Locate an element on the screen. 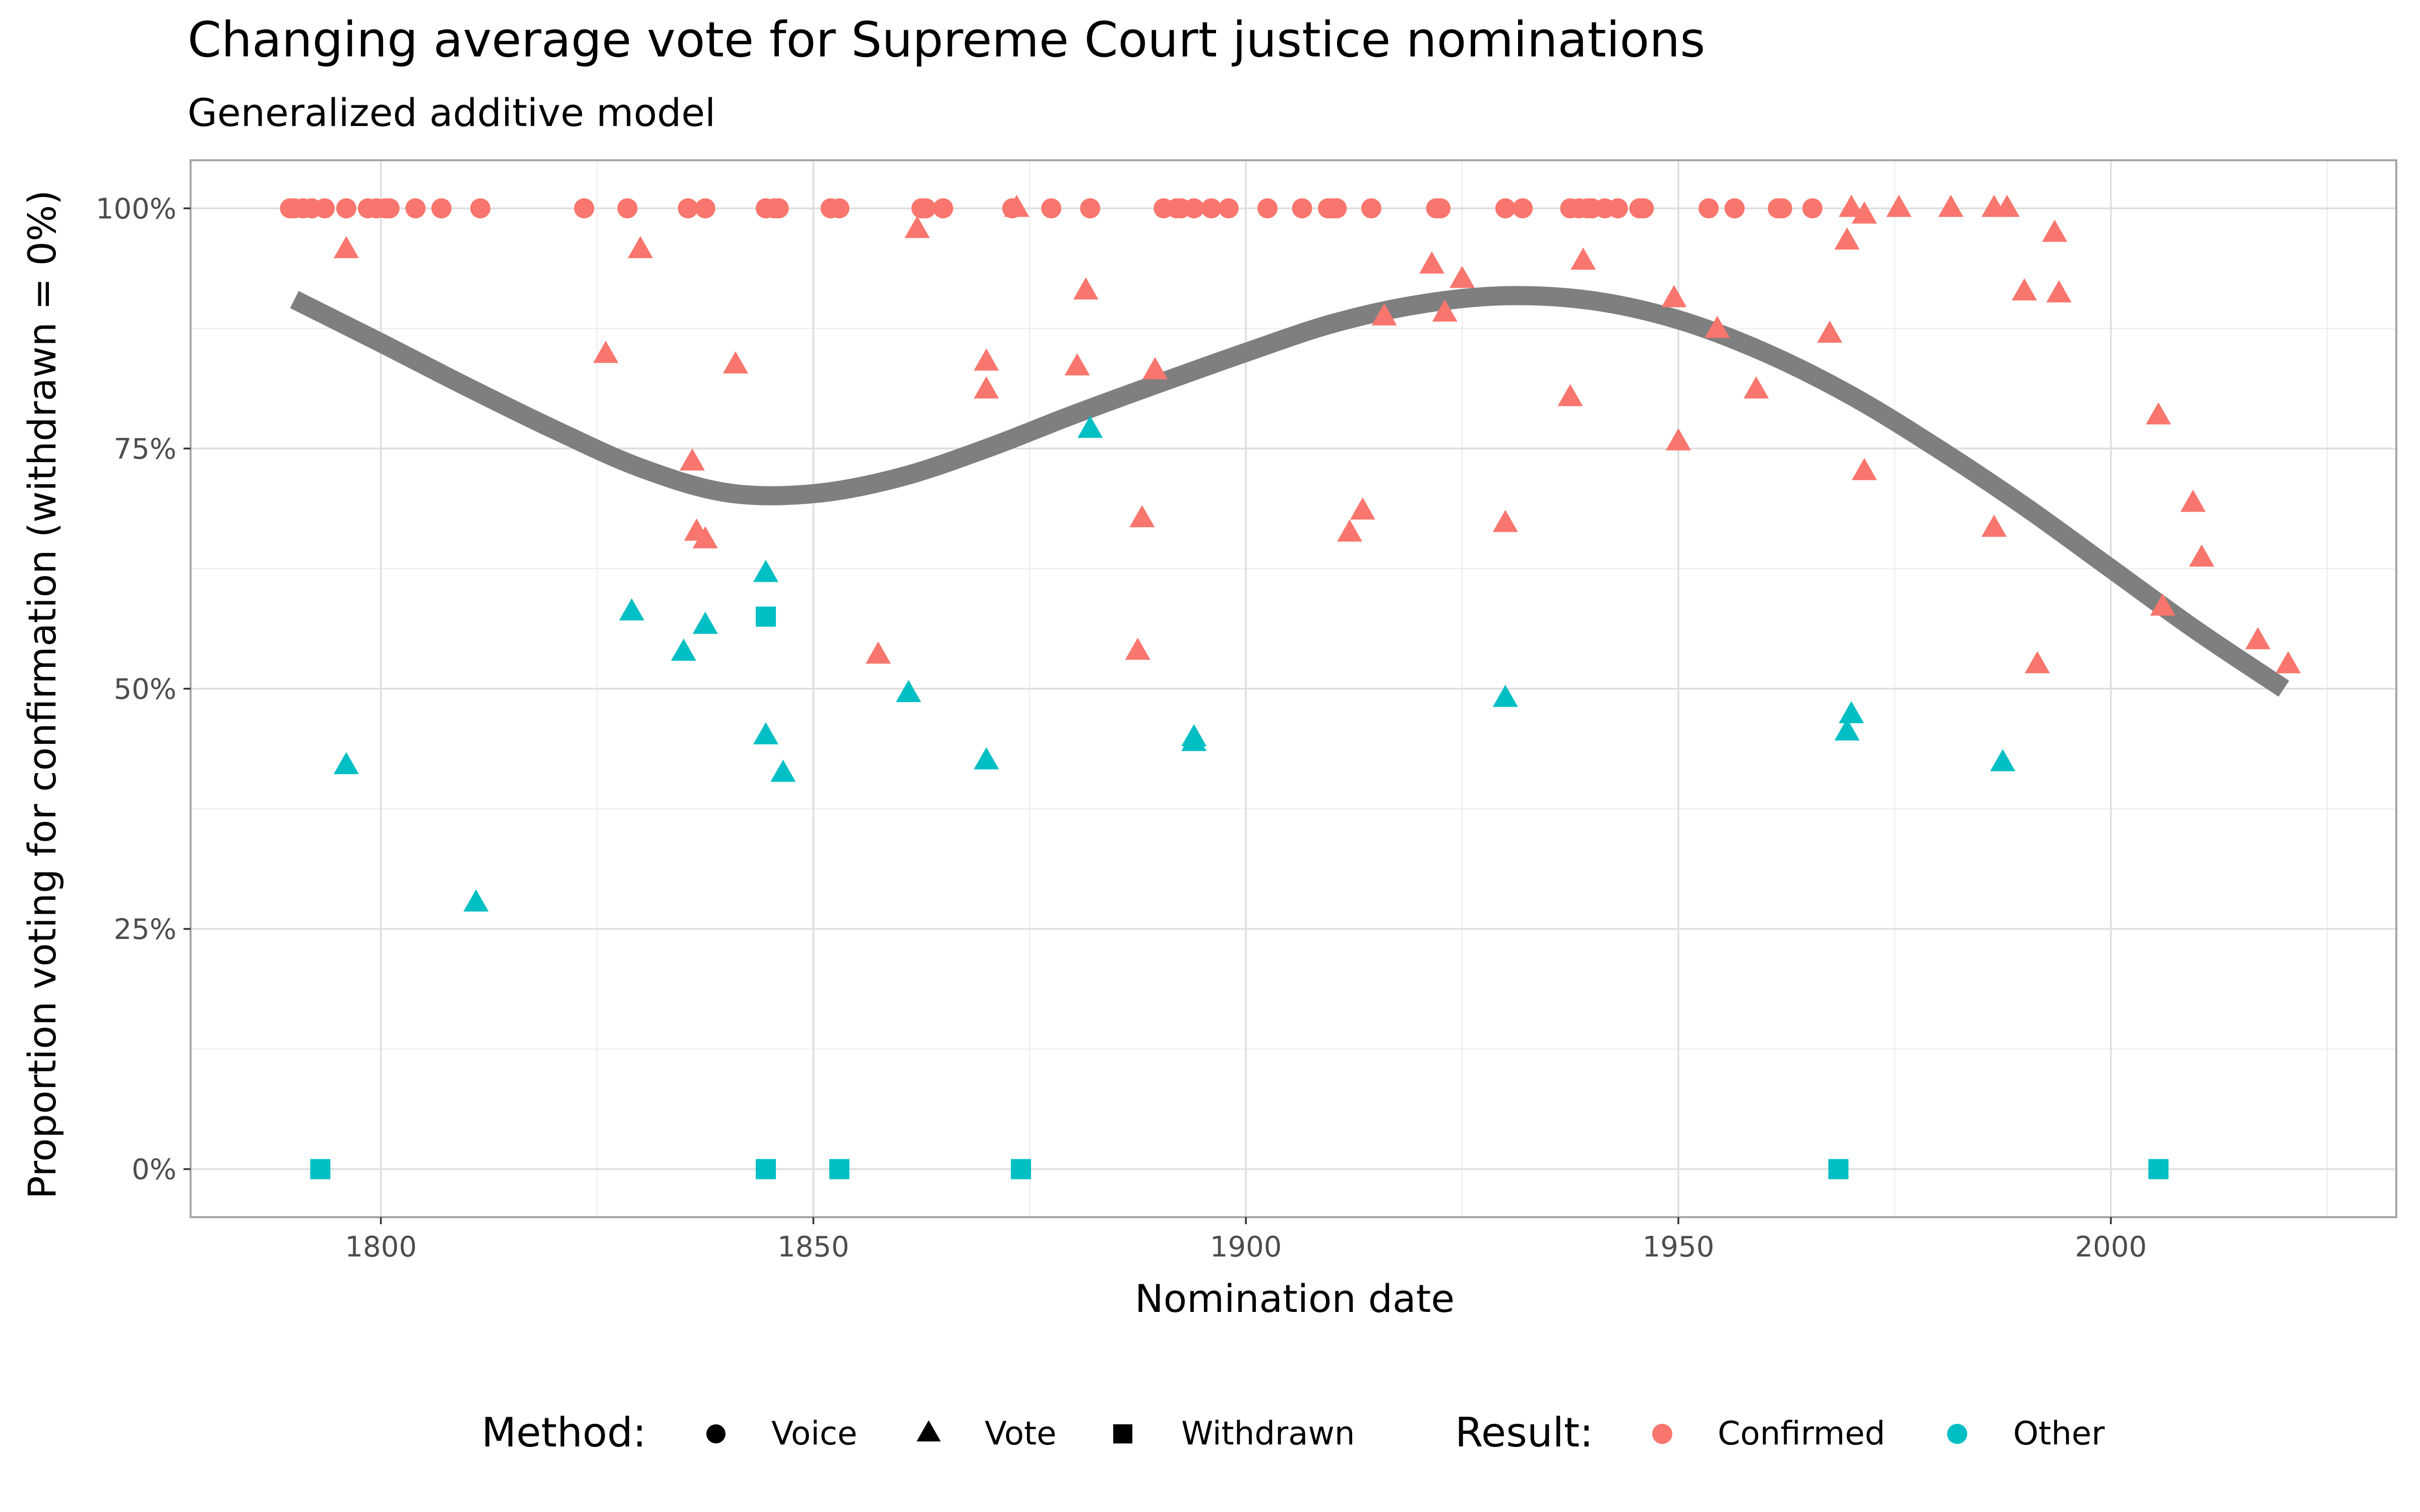 This screenshot has height=1512, width=2420. x-axis-title: Nomination date is located at coordinates (1295, 1299).